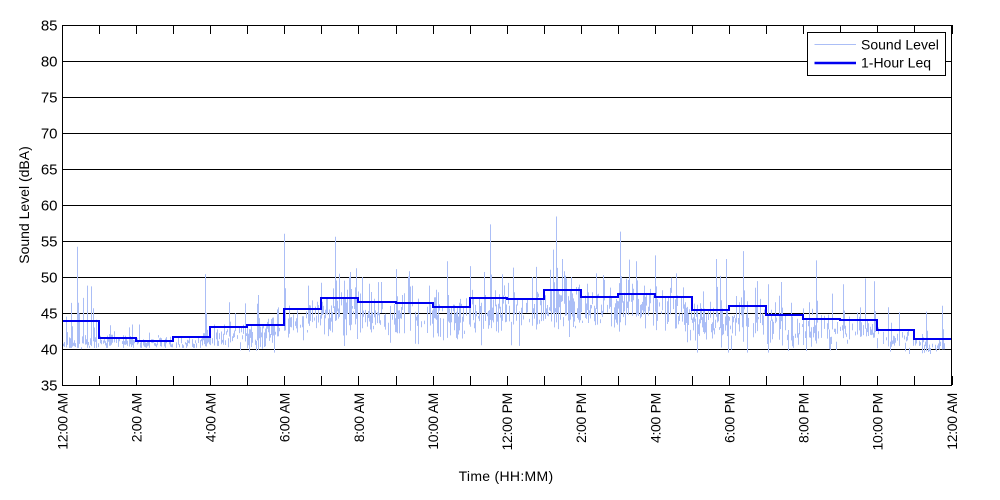  What do you see at coordinates (49, 313) in the screenshot?
I see `svg-text: 45` at bounding box center [49, 313].